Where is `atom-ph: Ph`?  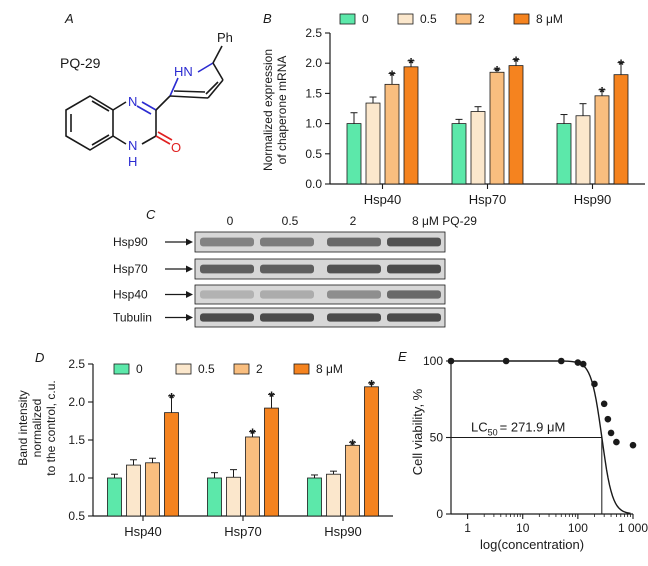
atom-ph: Ph is located at coordinates (225, 37).